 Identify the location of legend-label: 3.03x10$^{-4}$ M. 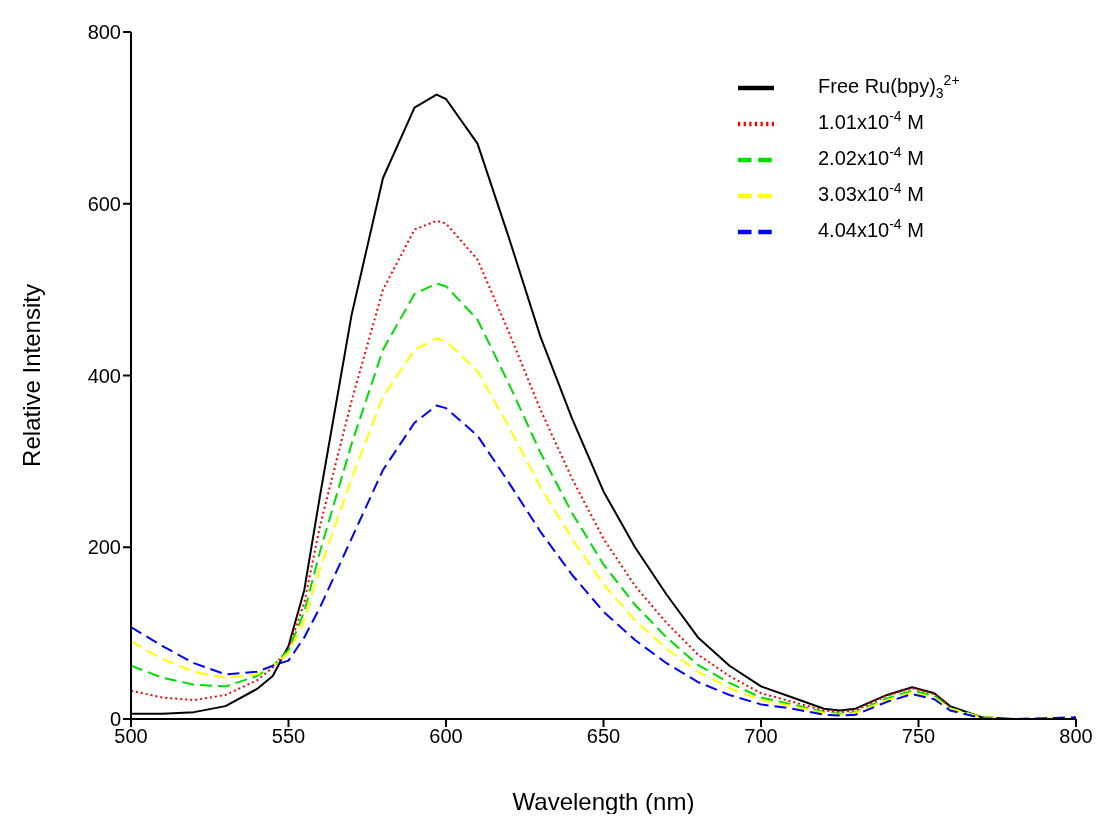
(871, 193).